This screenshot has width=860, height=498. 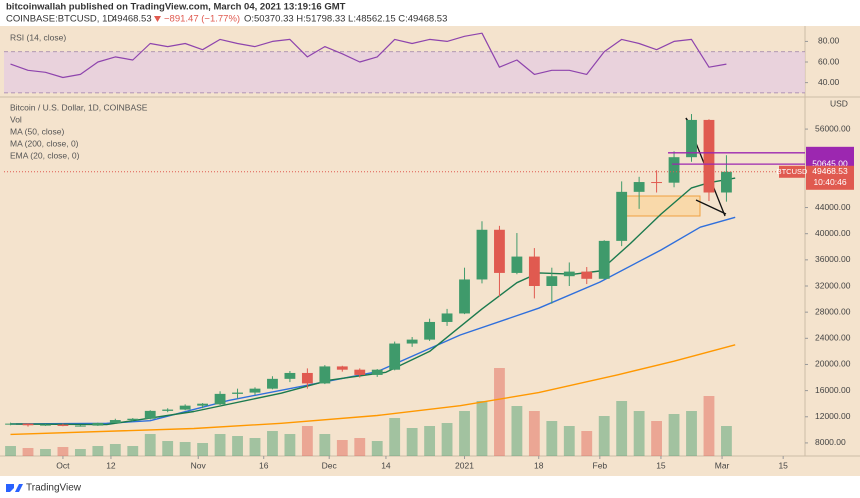 What do you see at coordinates (386, 465) in the screenshot?
I see `x-tick-label: 14` at bounding box center [386, 465].